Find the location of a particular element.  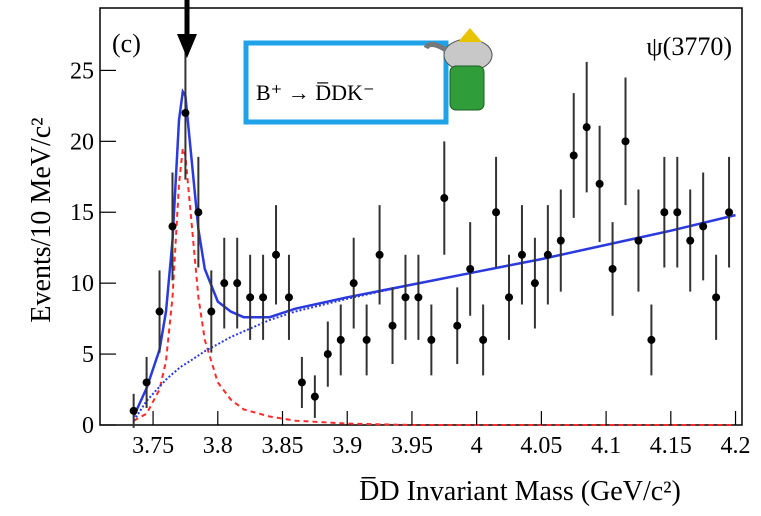

x-tick-label: 4 is located at coordinates (477, 446).